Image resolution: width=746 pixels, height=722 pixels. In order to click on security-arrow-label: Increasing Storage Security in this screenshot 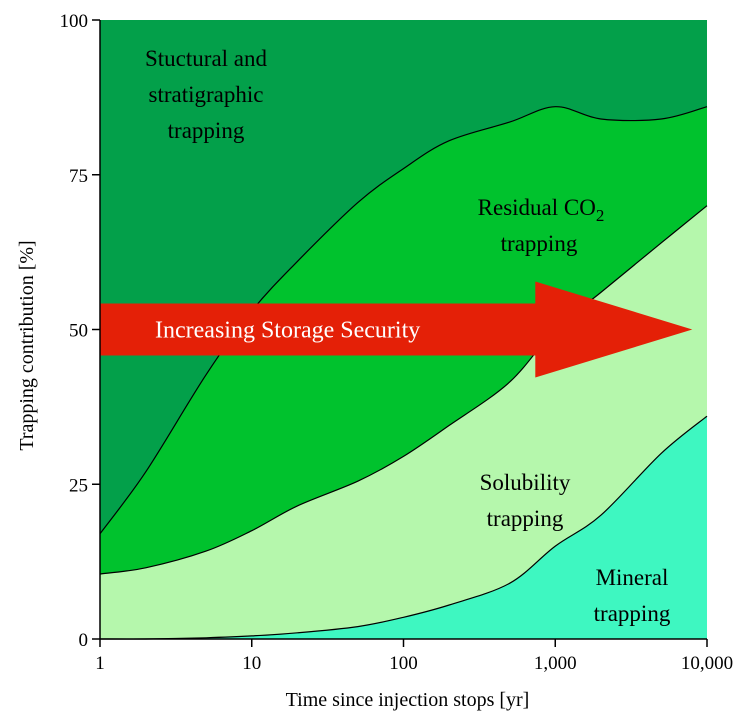, I will do `click(287, 331)`.